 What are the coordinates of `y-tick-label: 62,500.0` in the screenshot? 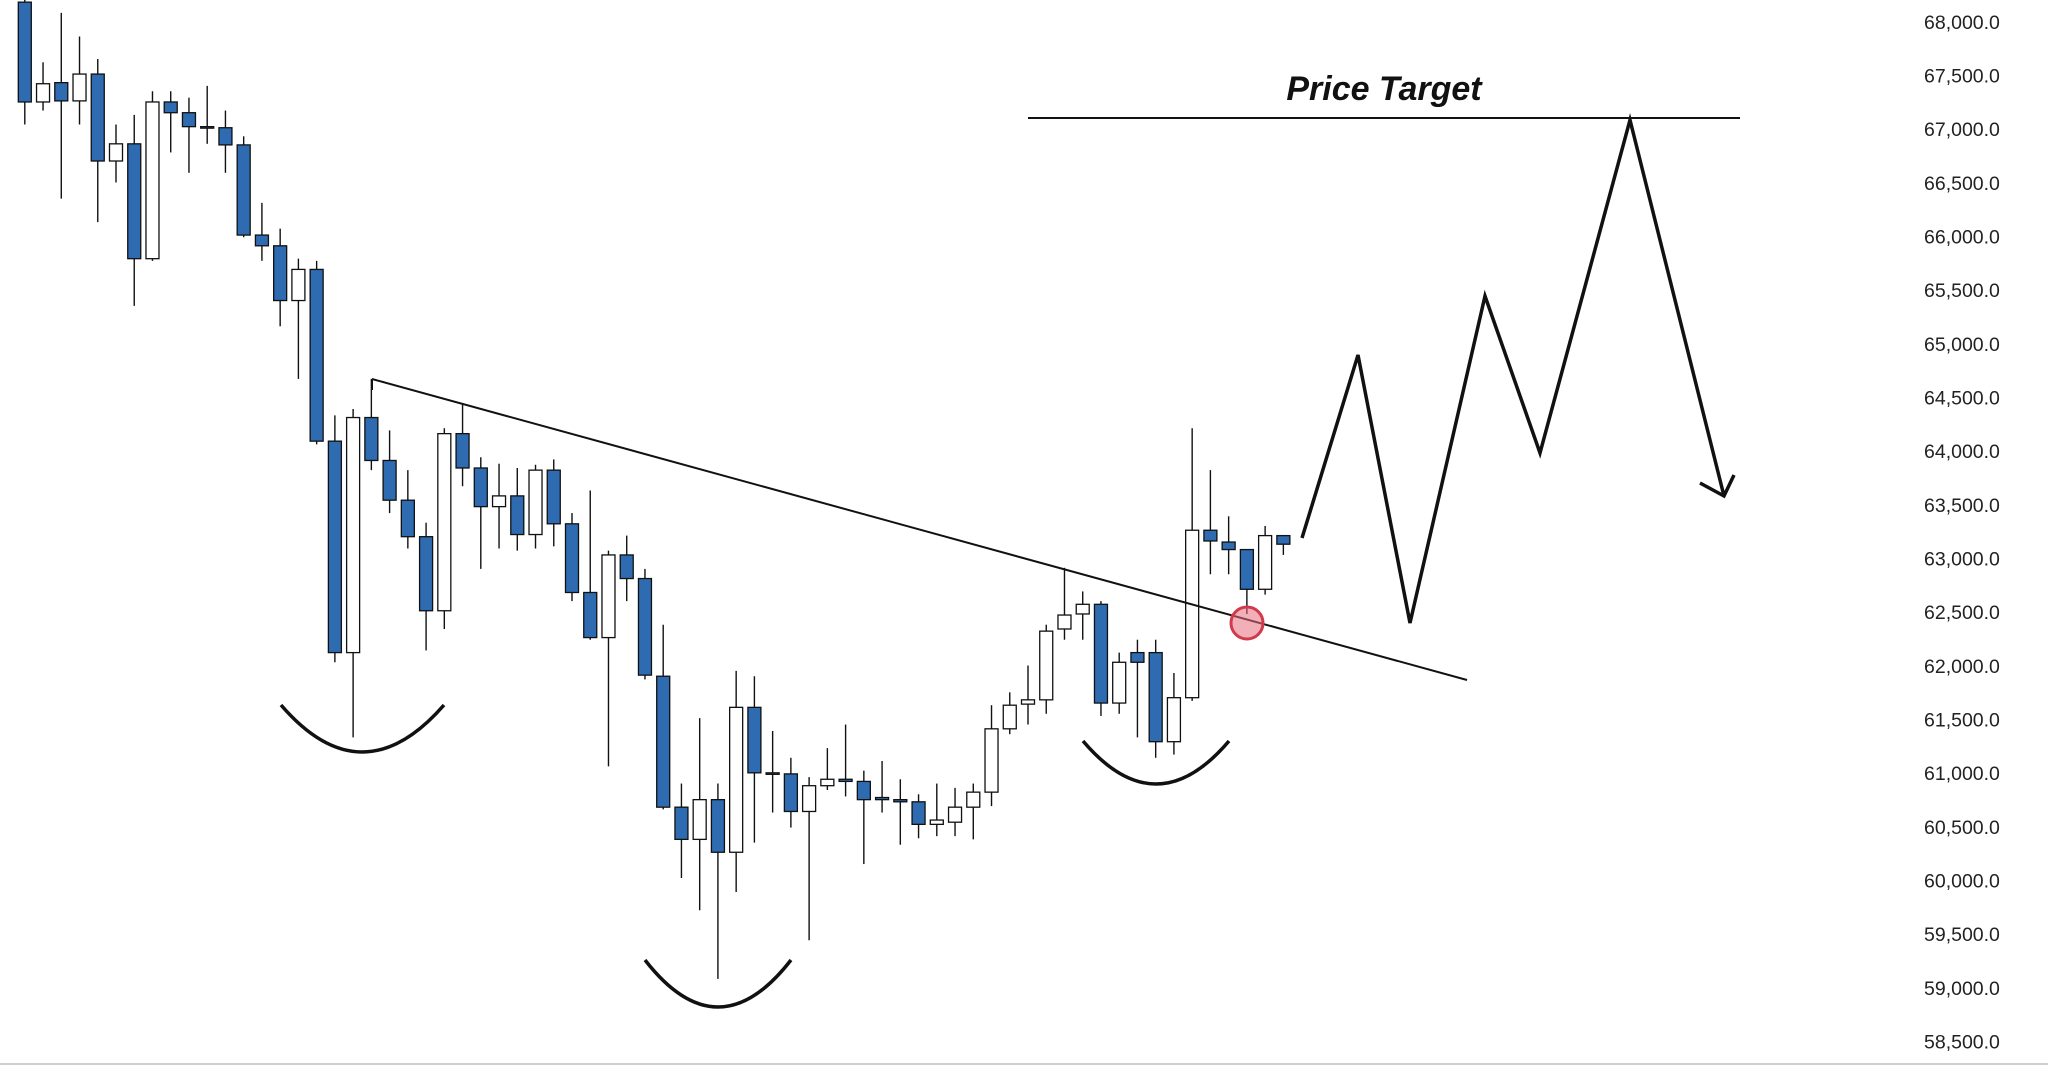 It's located at (1962, 613).